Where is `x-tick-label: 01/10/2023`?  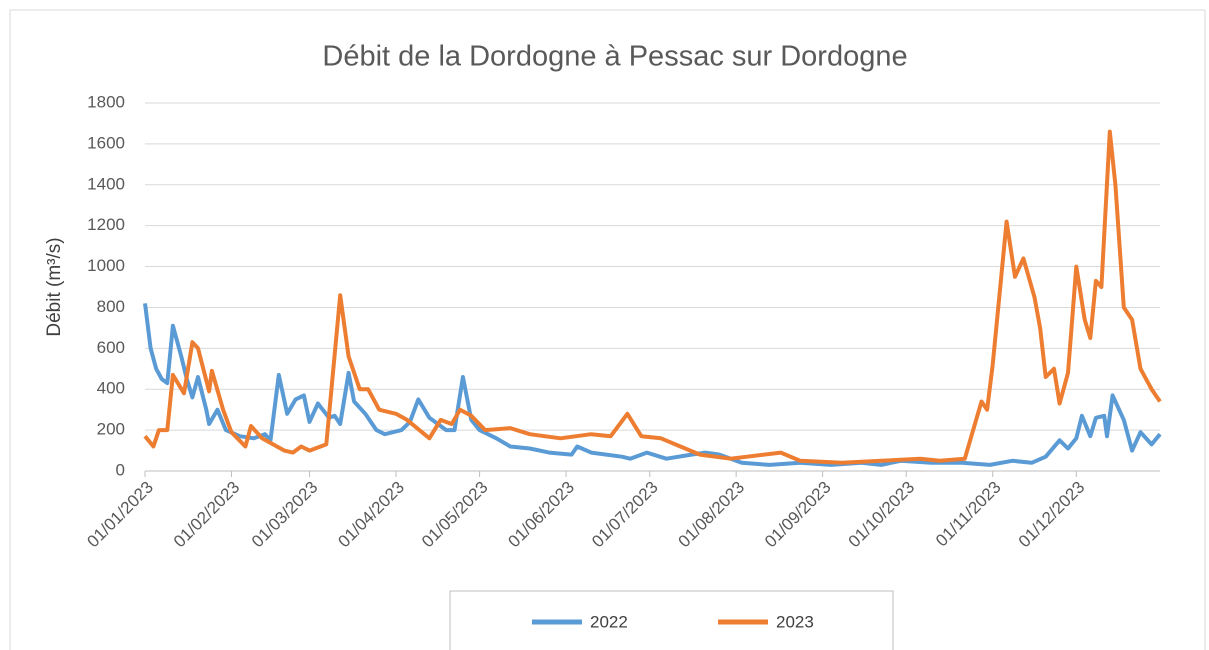 x-tick-label: 01/10/2023 is located at coordinates (882, 515).